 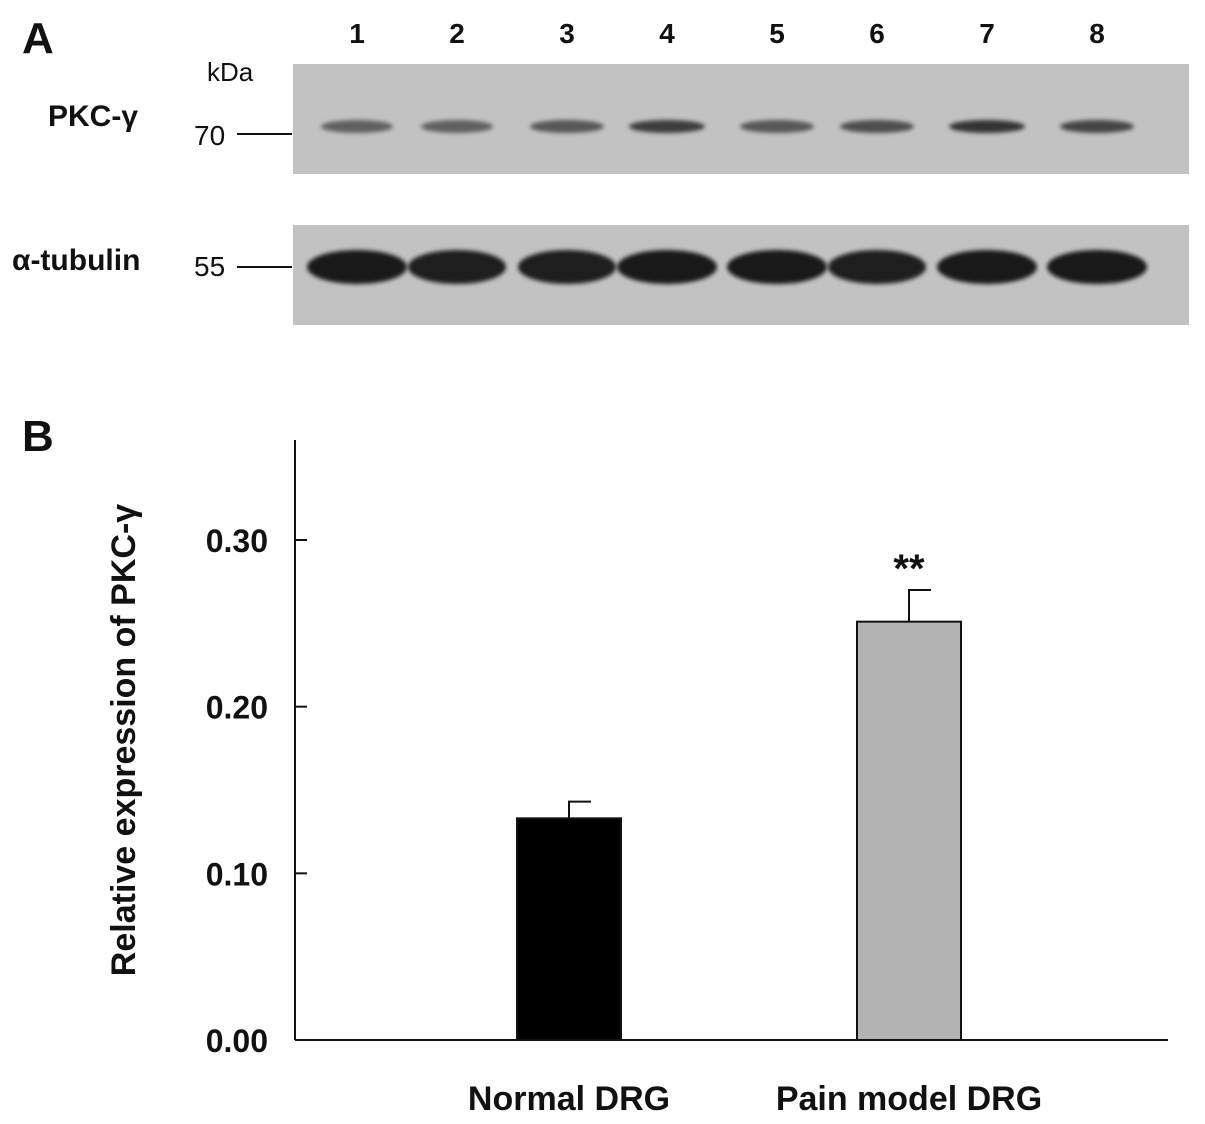 What do you see at coordinates (256, 791) in the screenshot?
I see `y-ticks: 0.00 0.10 0.20 0.30` at bounding box center [256, 791].